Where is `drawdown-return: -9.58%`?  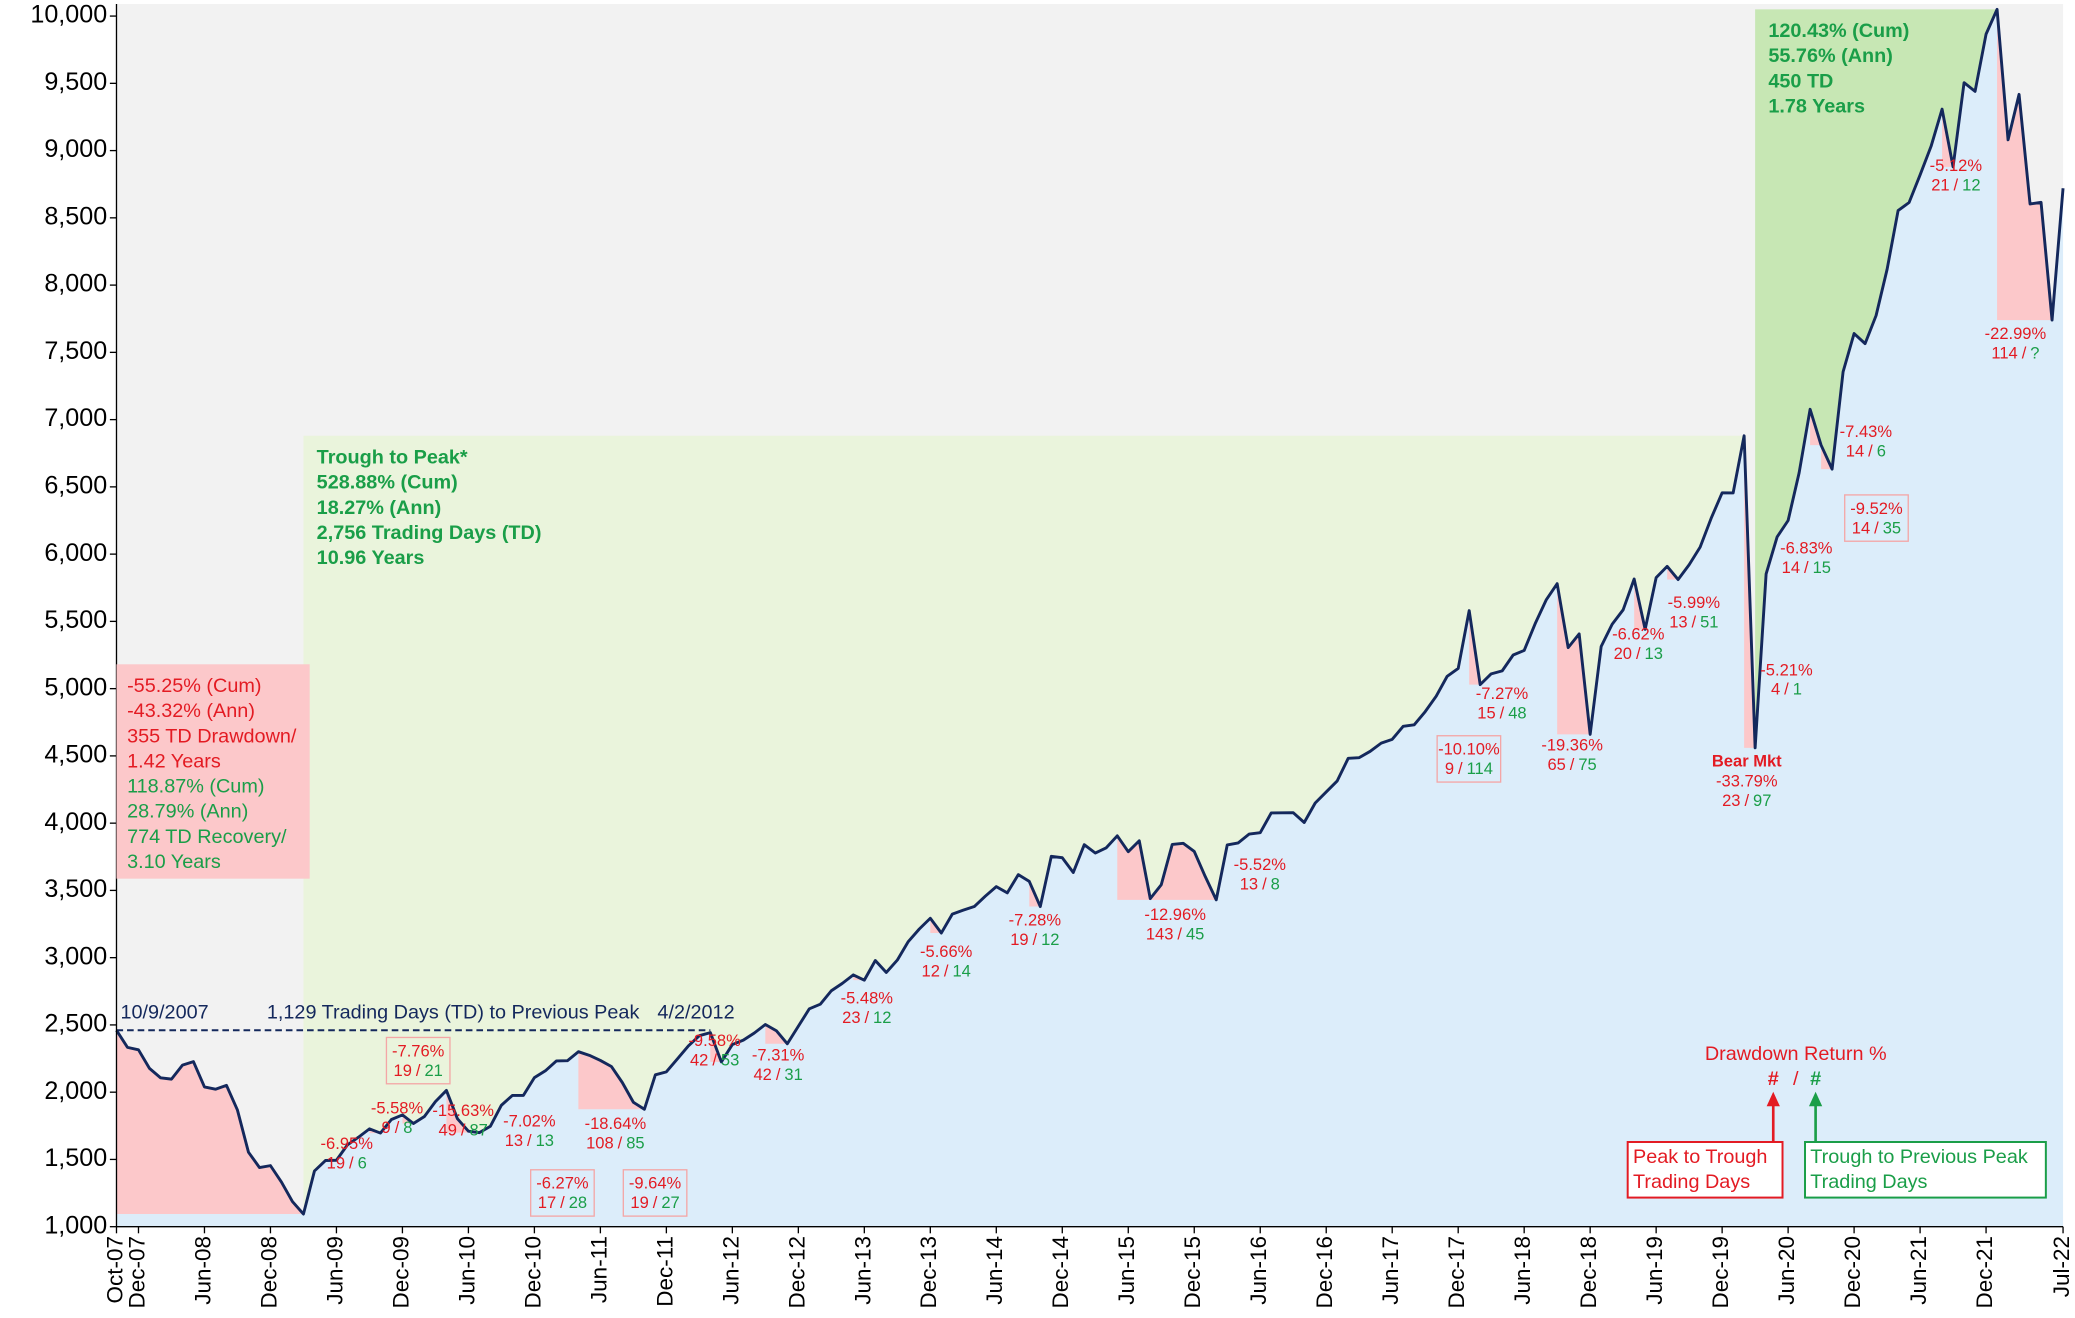
drawdown-return: -9.58% is located at coordinates (714, 1040).